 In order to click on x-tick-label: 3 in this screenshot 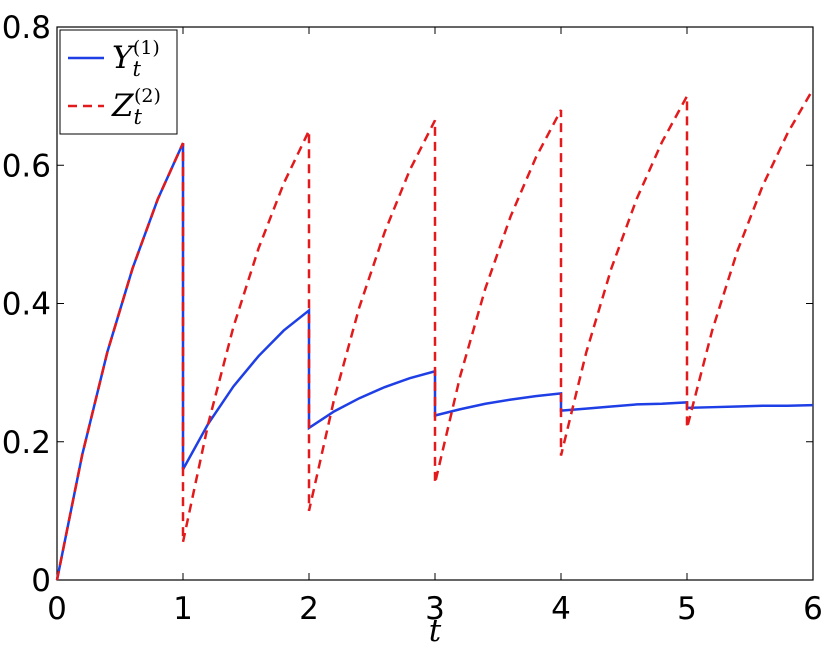, I will do `click(435, 609)`.